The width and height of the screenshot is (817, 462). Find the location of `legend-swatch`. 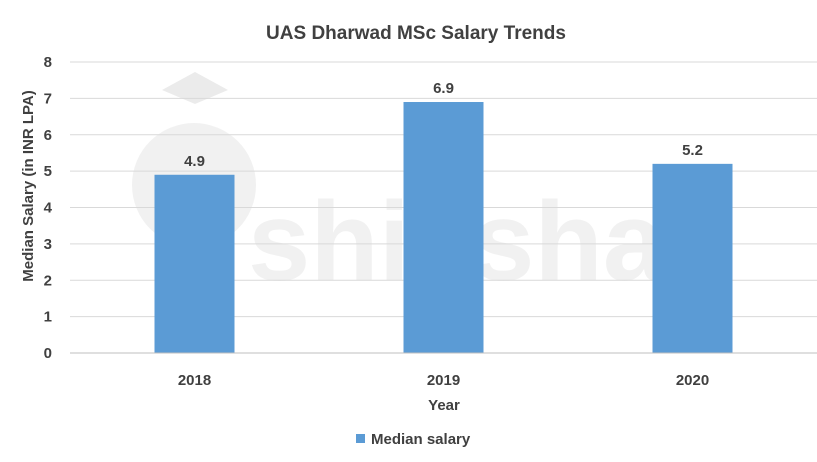

legend-swatch is located at coordinates (360, 438).